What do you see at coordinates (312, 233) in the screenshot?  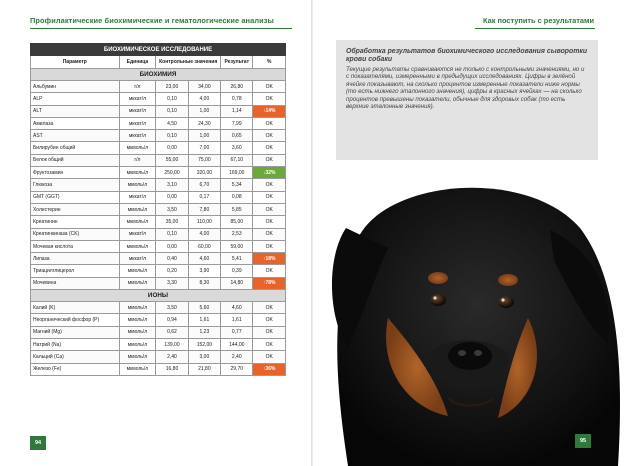 I see `page-gutter` at bounding box center [312, 233].